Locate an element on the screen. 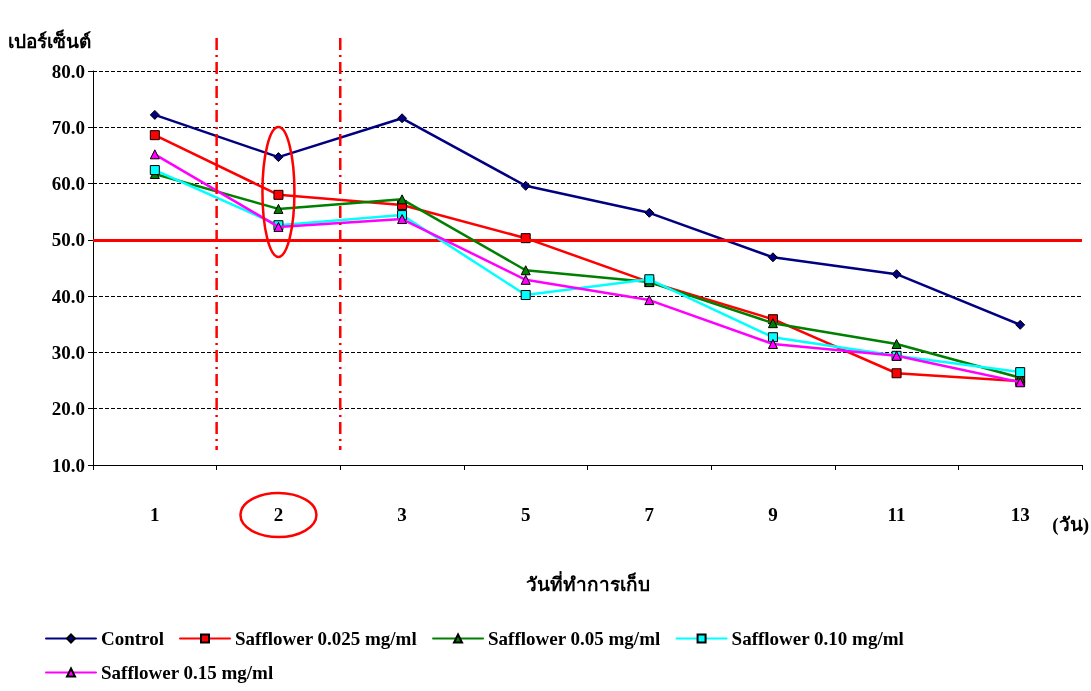 The height and width of the screenshot is (691, 1091). x-tick-label: 11 is located at coordinates (896, 514).